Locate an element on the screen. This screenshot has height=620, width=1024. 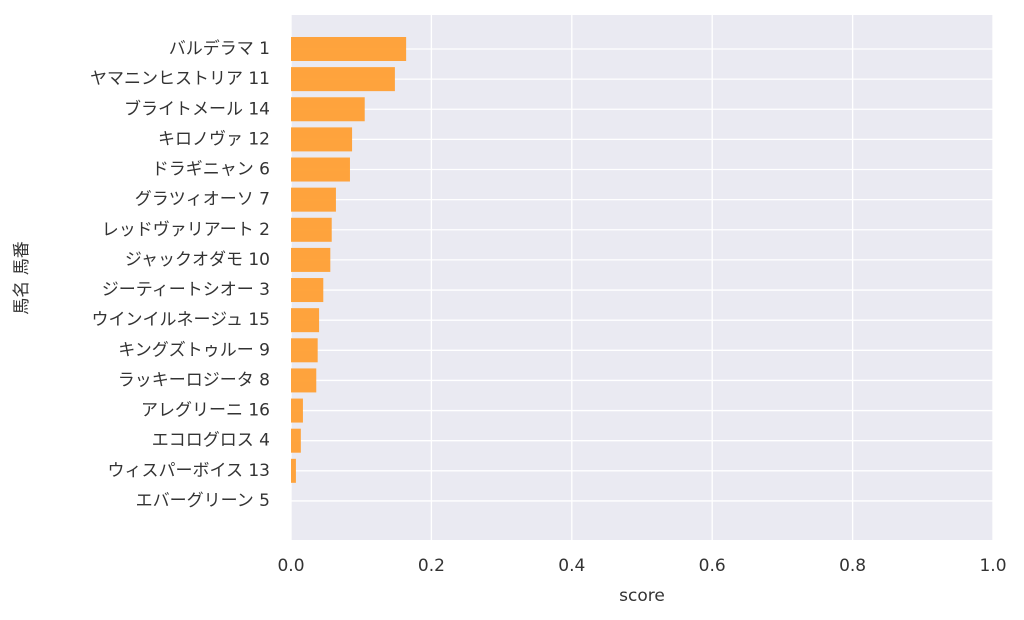
x-tick-label: 0.6 is located at coordinates (712, 566).